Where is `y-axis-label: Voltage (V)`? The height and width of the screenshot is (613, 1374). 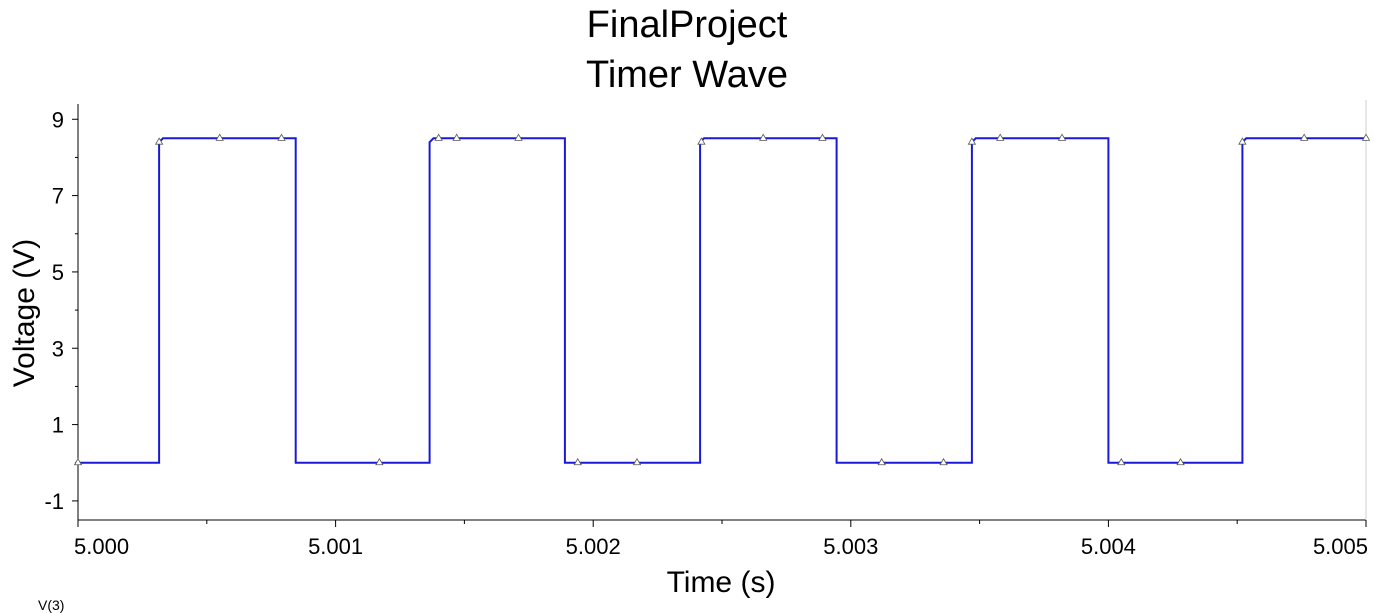
y-axis-label: Voltage (V) is located at coordinates (24, 313).